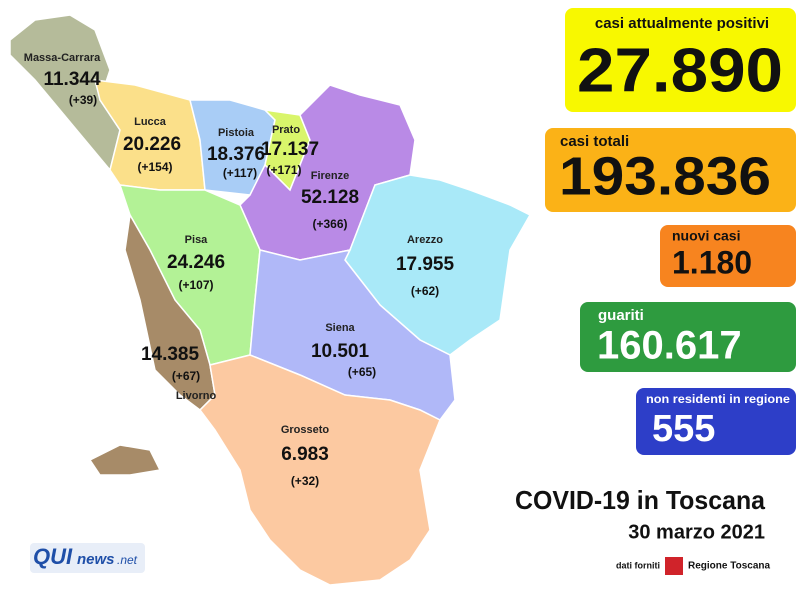  I want to click on province-name: Grosseto, so click(305, 430).